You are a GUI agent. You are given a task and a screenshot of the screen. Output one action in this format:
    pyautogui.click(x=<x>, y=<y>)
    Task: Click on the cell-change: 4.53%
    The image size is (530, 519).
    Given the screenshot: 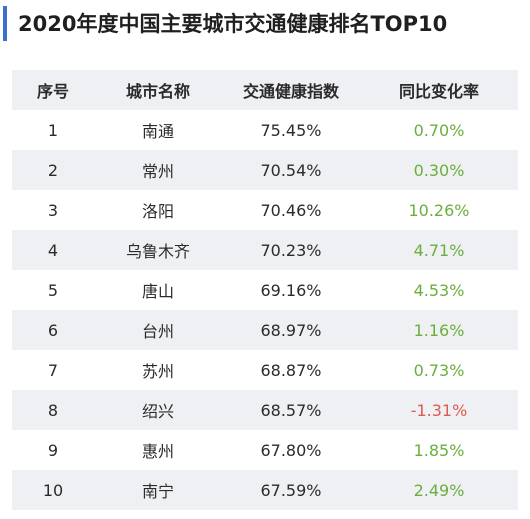 What is the action you would take?
    pyautogui.click(x=439, y=290)
    